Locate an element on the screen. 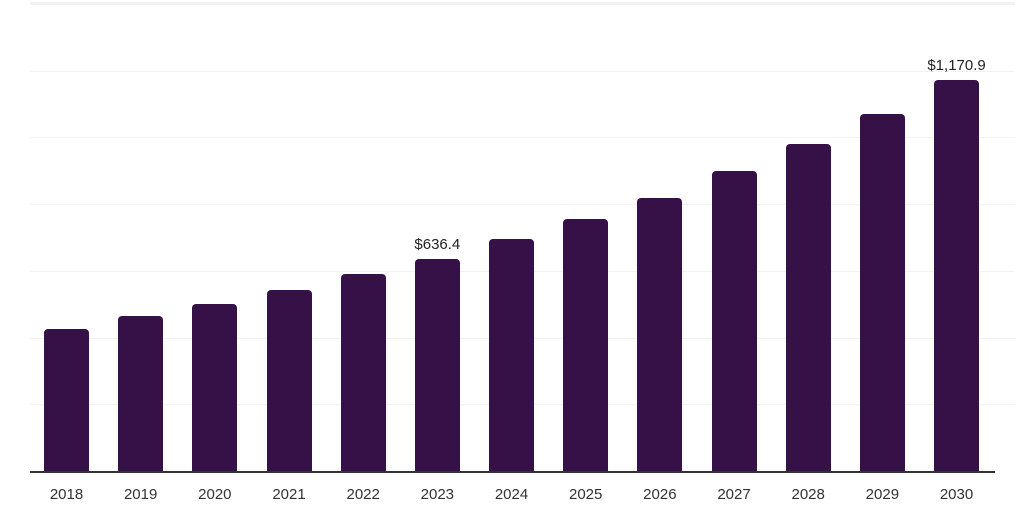  bar-2023 is located at coordinates (437, 364).